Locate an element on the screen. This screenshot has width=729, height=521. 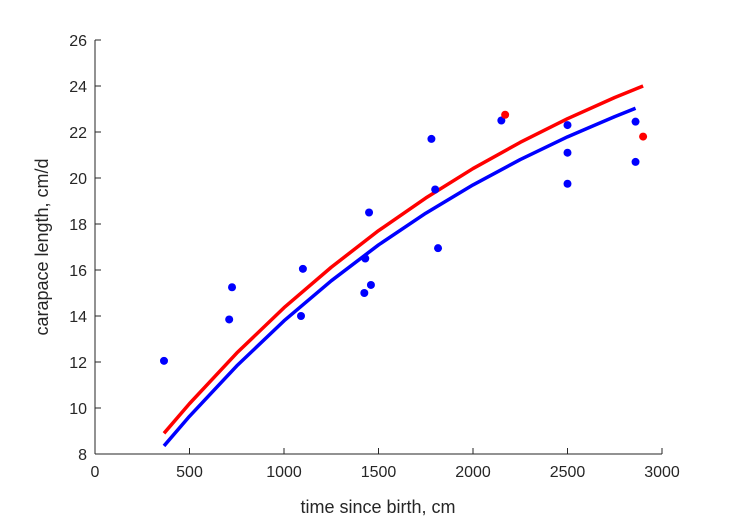
x-tick-label: 500 is located at coordinates (189, 472).